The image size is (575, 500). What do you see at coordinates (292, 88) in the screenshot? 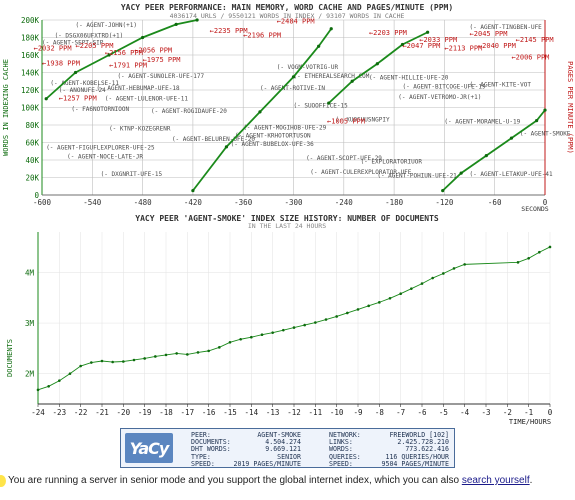
I see `peer-label: (- AGENT-ROTIVE-IN` at bounding box center [292, 88].